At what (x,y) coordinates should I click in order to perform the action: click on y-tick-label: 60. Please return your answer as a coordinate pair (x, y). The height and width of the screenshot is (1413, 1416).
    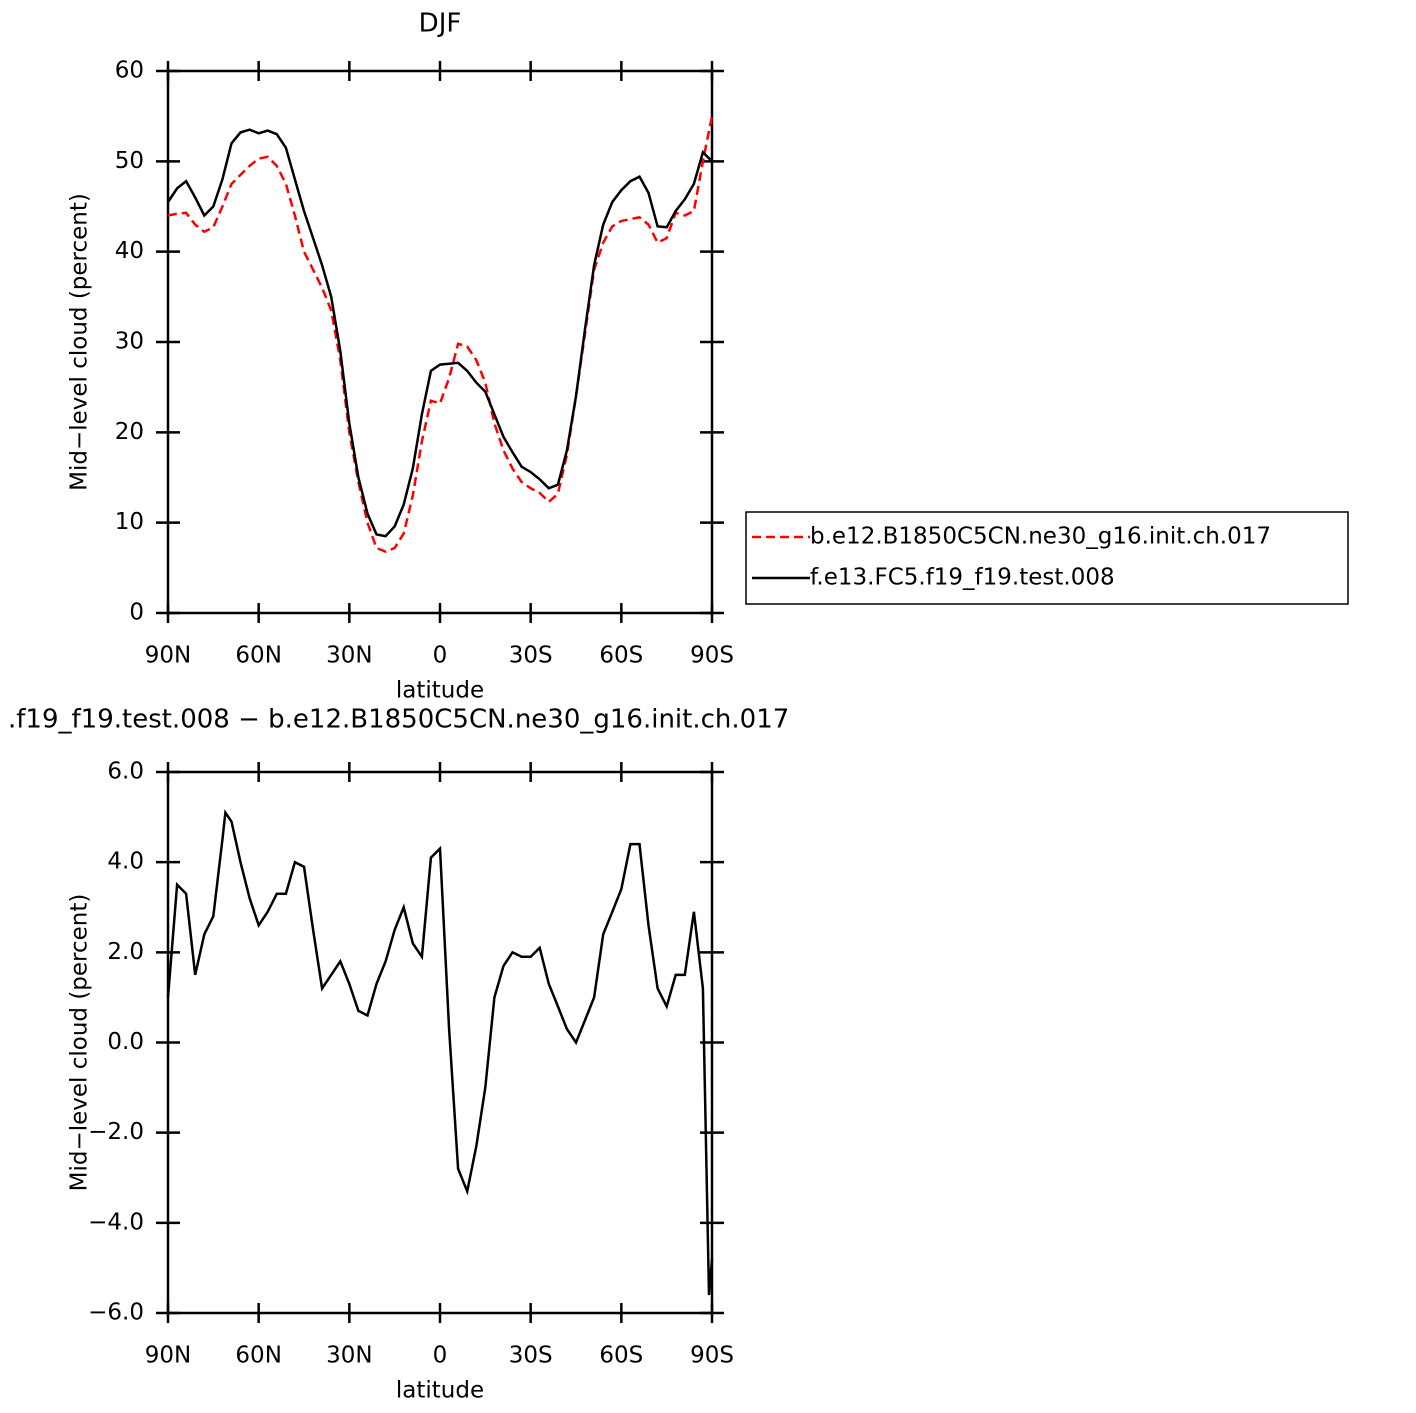
    Looking at the image, I should click on (129, 71).